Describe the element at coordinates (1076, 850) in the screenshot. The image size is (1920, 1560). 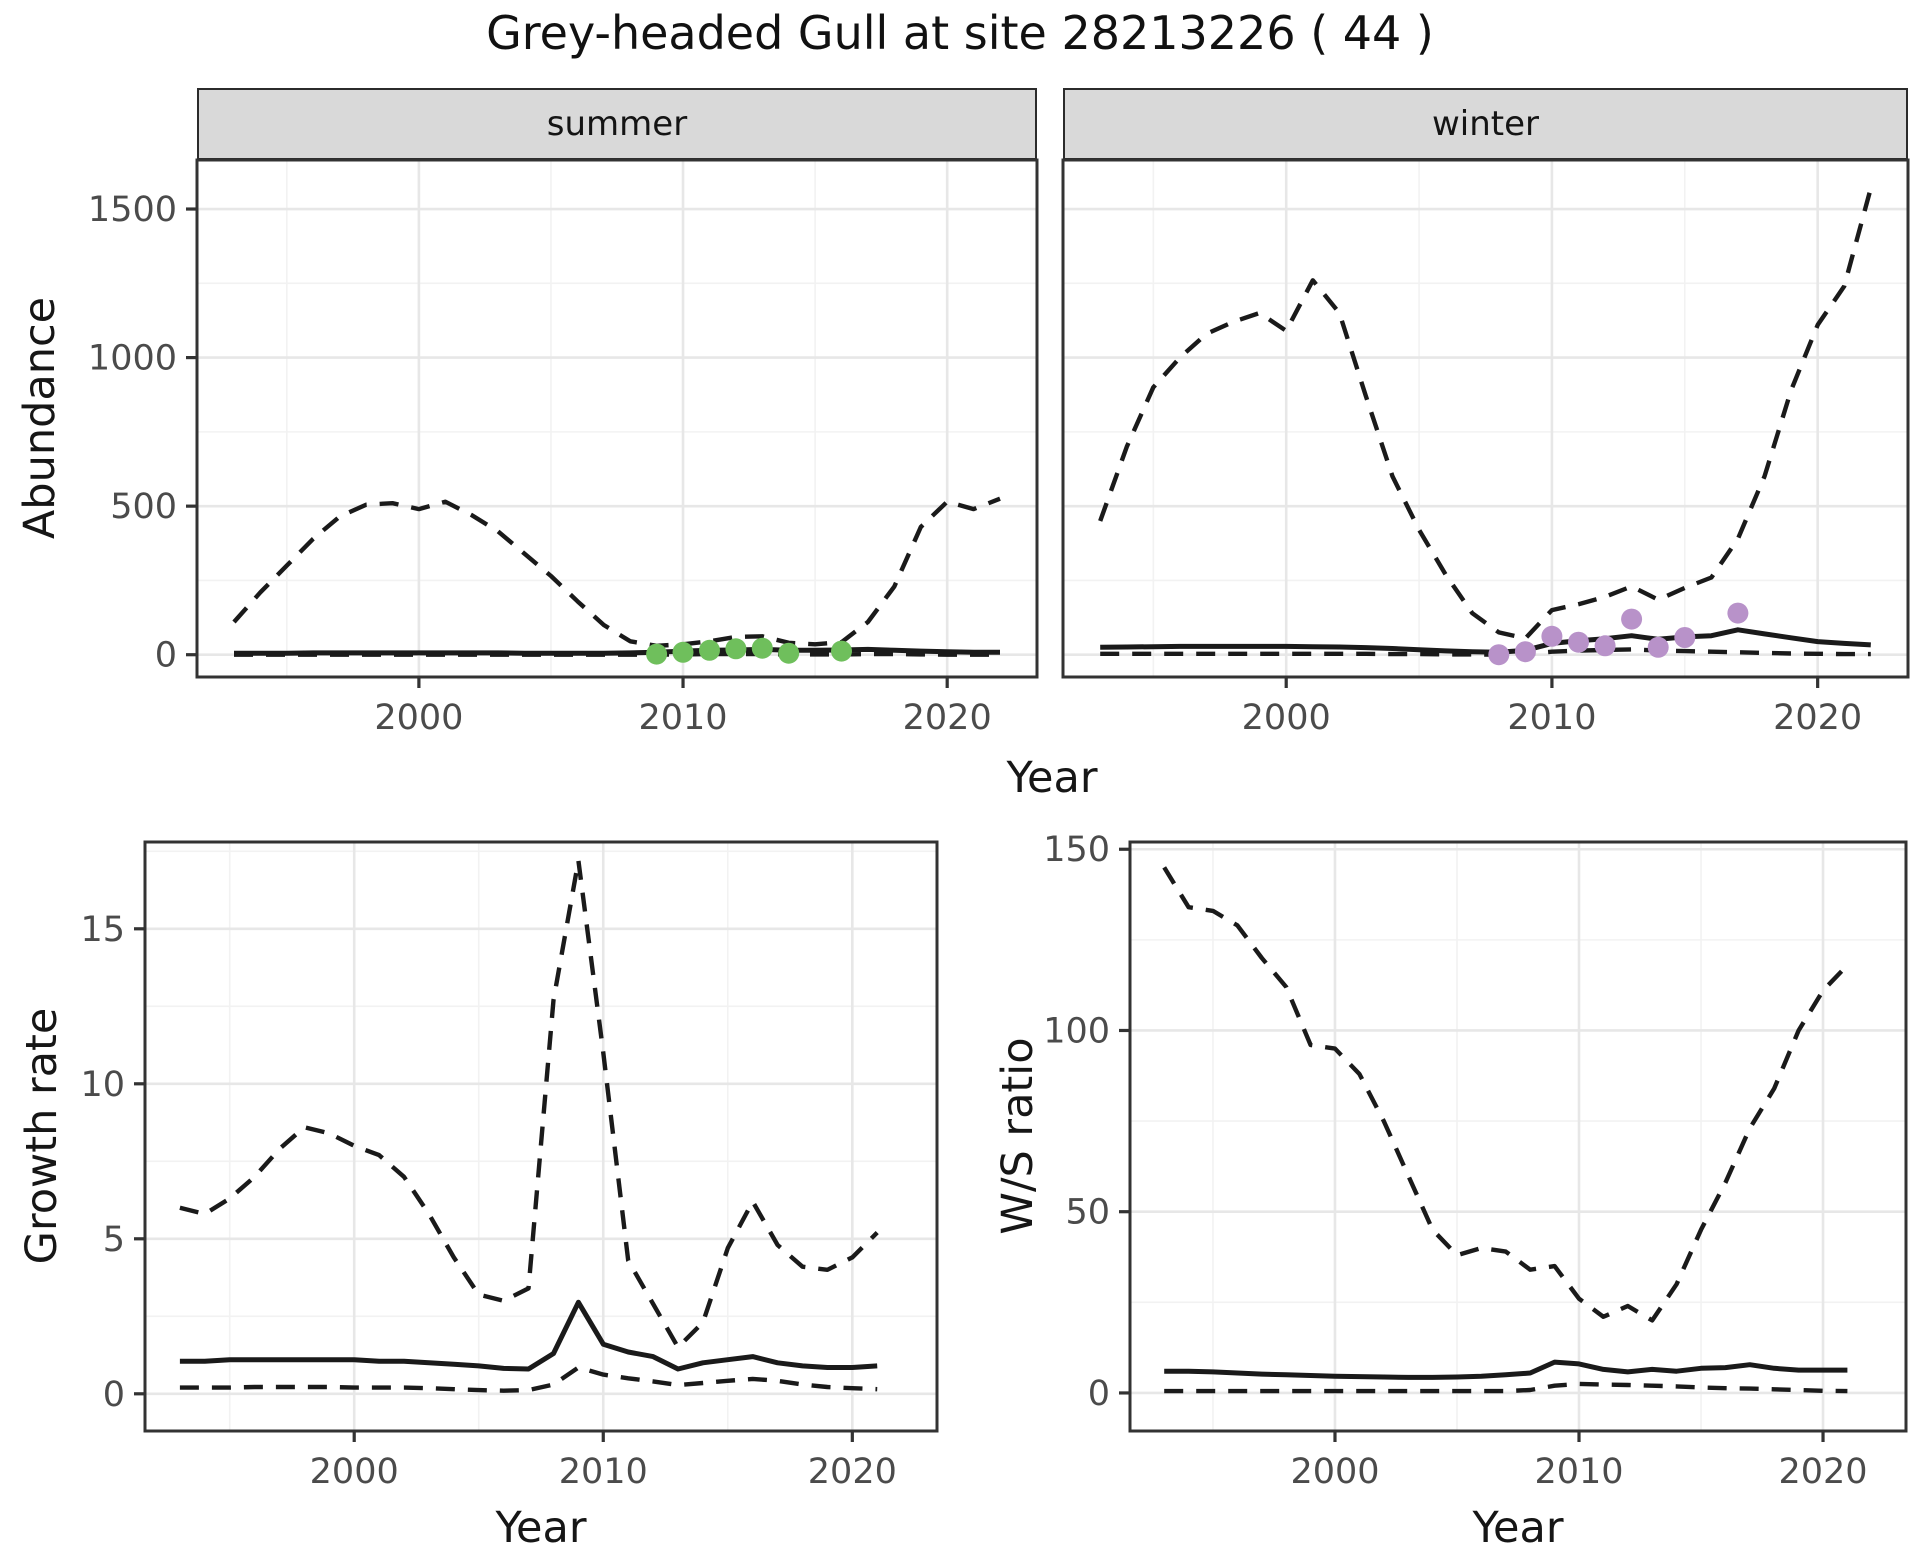
I see `y-tick-label: 150` at that location.